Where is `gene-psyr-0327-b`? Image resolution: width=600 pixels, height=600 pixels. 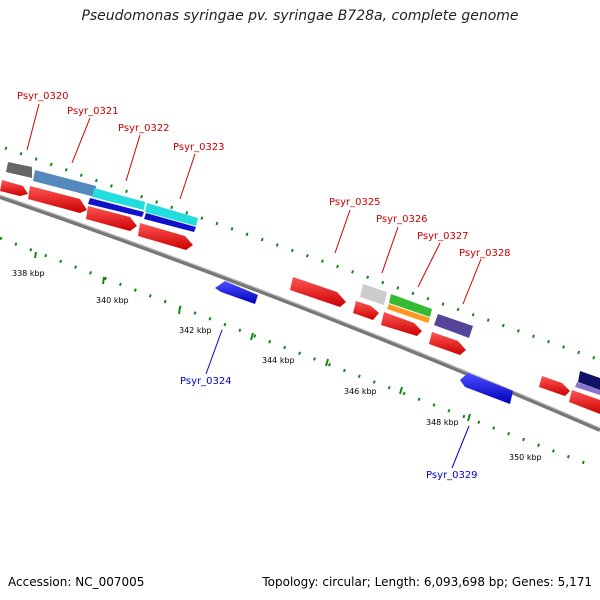 gene-psyr-0327-b is located at coordinates (408, 313).